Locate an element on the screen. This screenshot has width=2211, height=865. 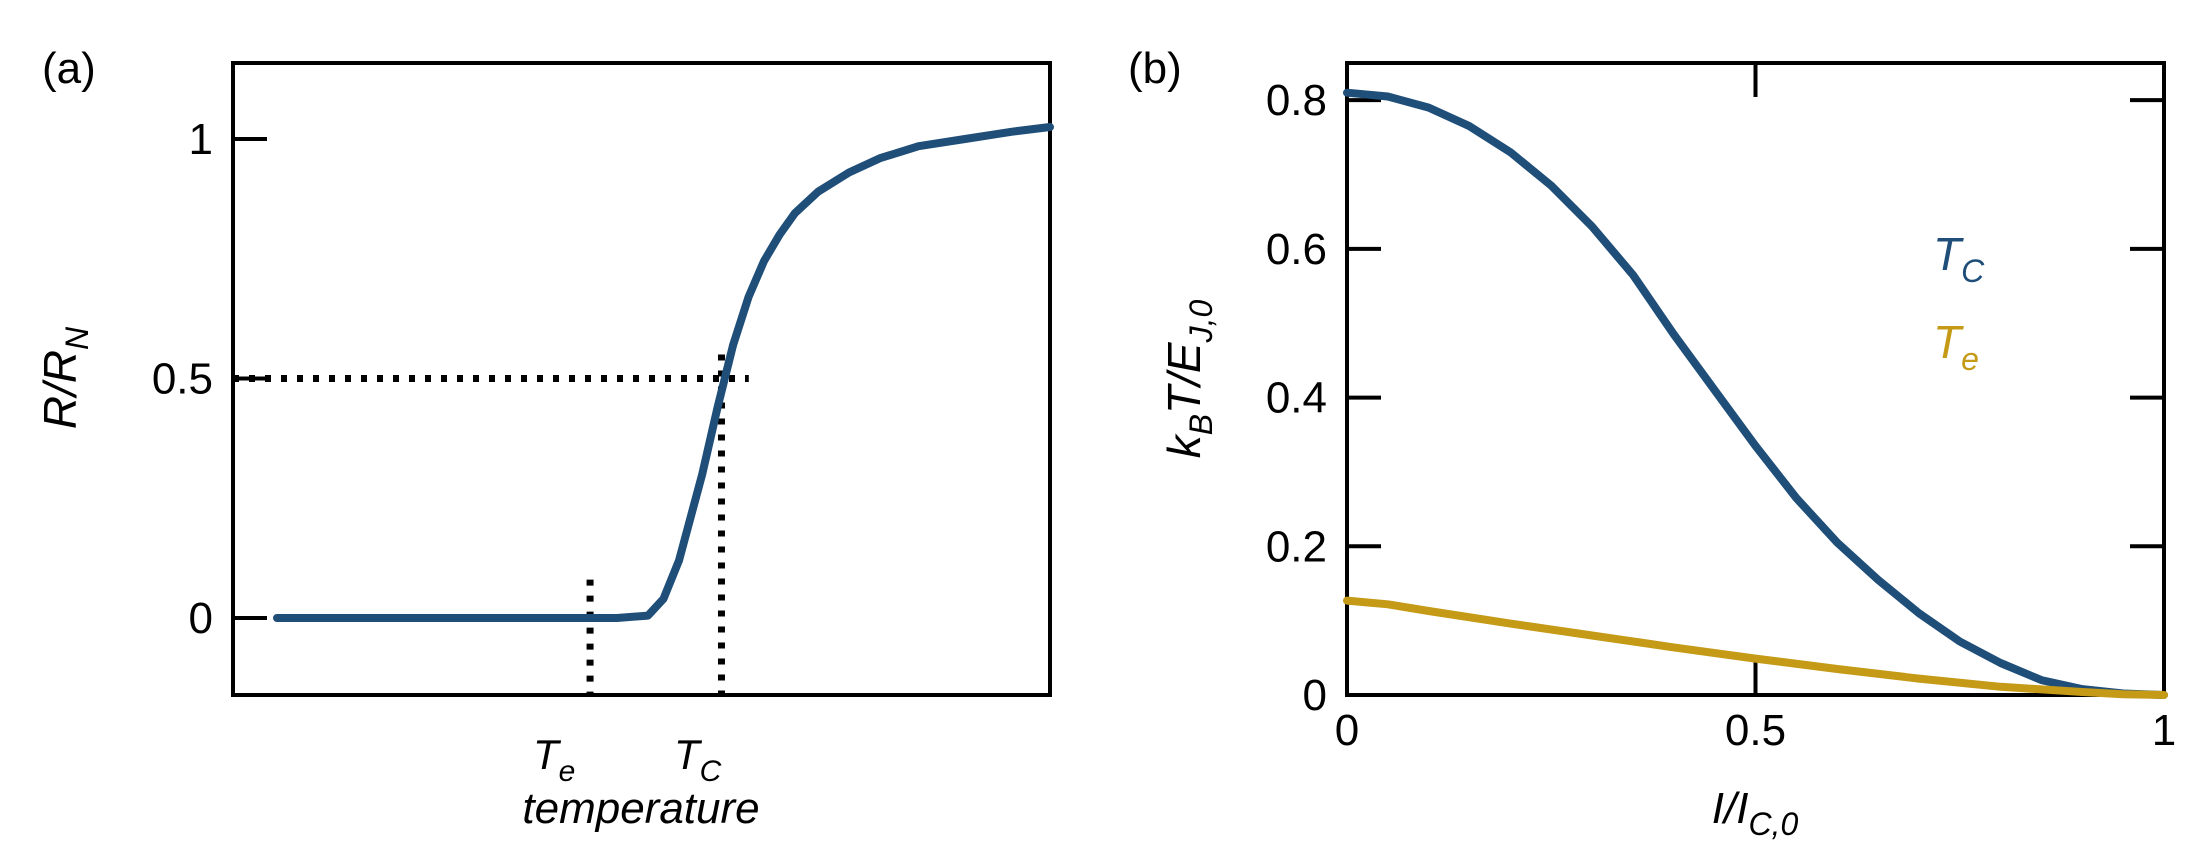
series-line-te is located at coordinates (1755, 647).